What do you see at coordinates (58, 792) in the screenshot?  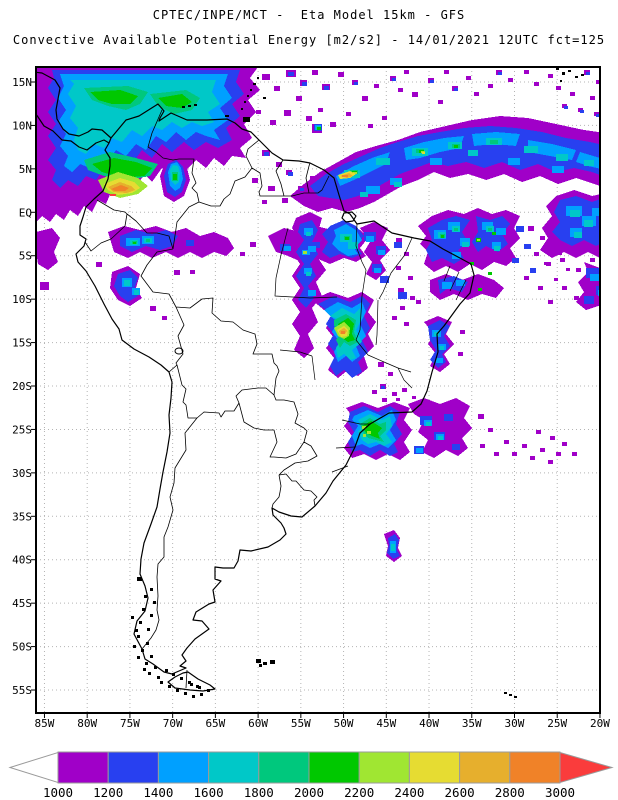 I see `colorbar-value-1000: 1000` at bounding box center [58, 792].